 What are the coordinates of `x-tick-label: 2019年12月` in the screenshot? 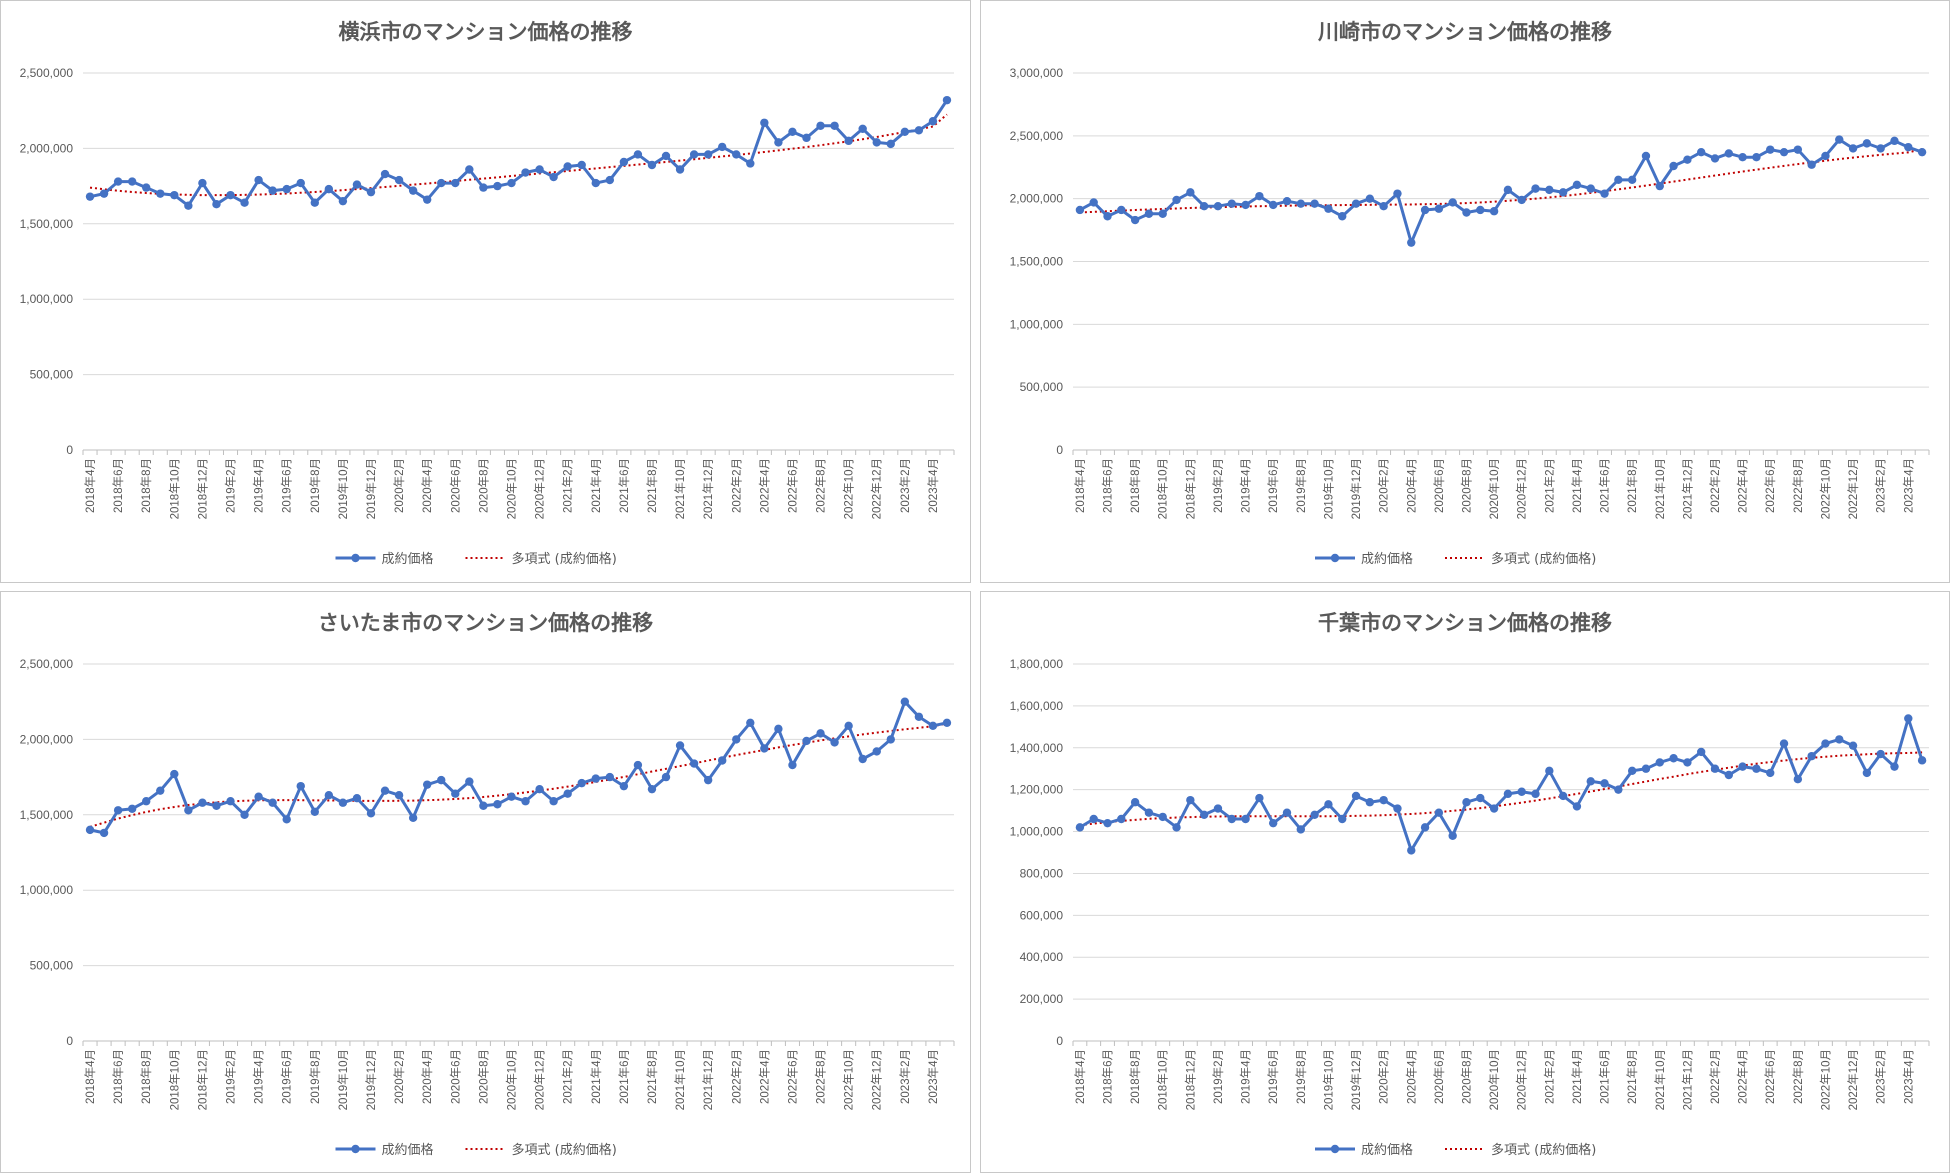 It's located at (1356, 1079).